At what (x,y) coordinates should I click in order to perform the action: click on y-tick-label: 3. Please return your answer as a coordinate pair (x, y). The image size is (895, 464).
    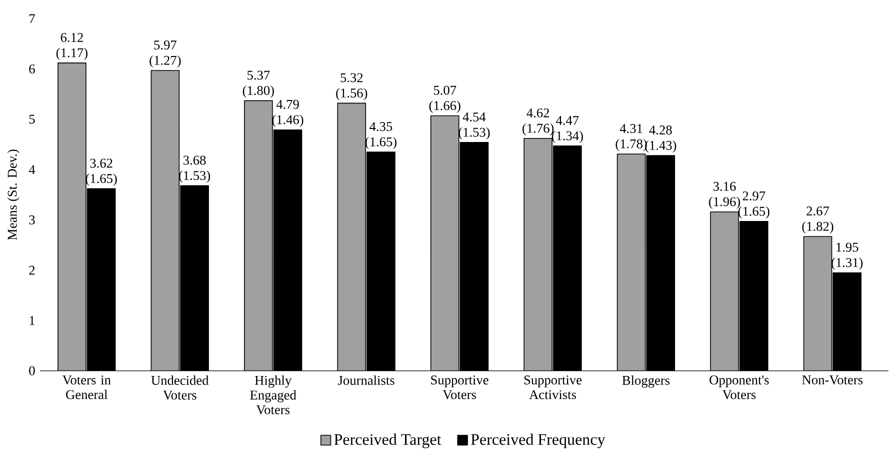
    Looking at the image, I should click on (32, 219).